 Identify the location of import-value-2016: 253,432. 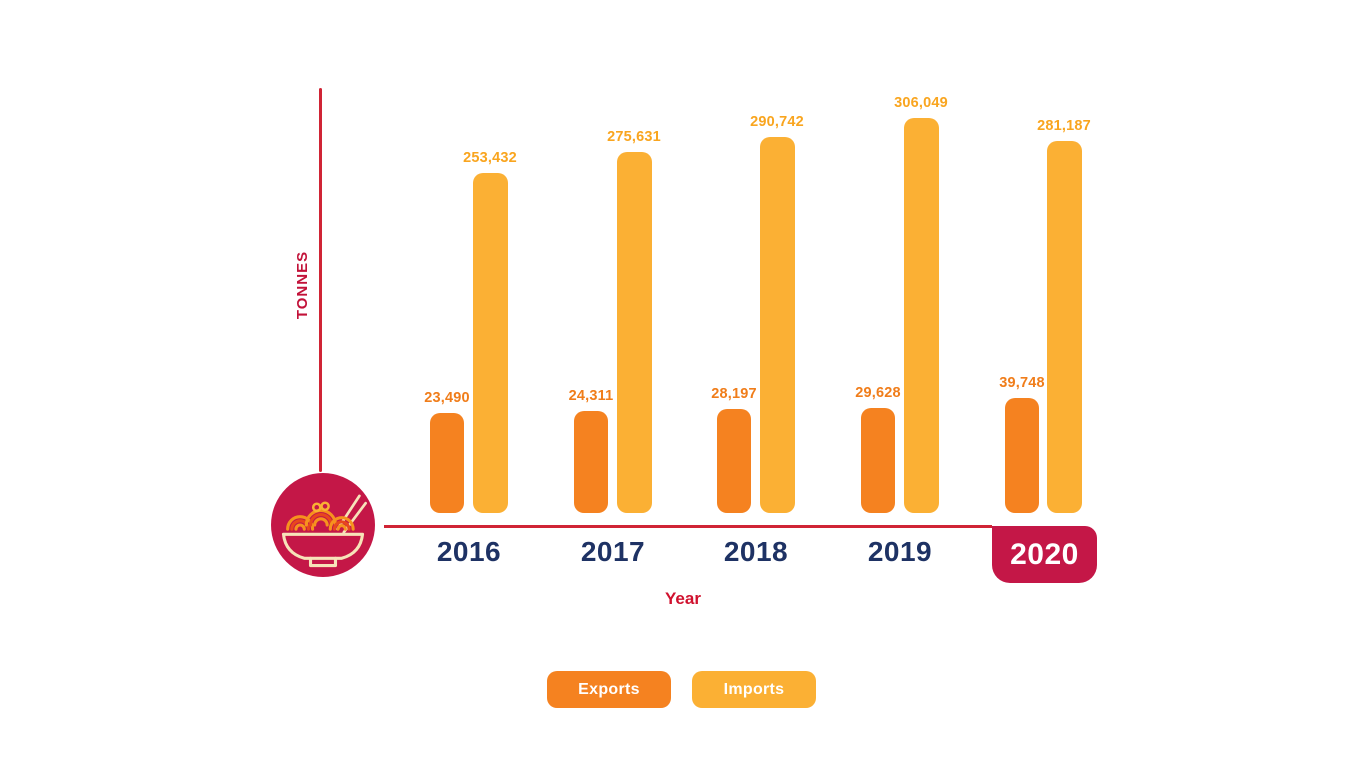
(490, 158).